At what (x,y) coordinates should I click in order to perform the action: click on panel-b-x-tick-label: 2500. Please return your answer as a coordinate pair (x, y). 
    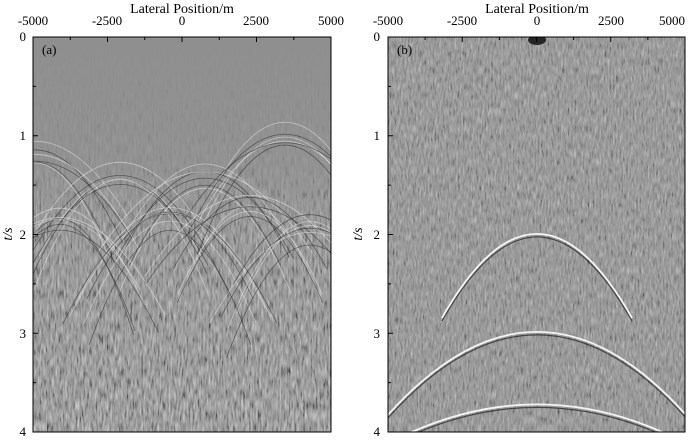
    Looking at the image, I should click on (611, 20).